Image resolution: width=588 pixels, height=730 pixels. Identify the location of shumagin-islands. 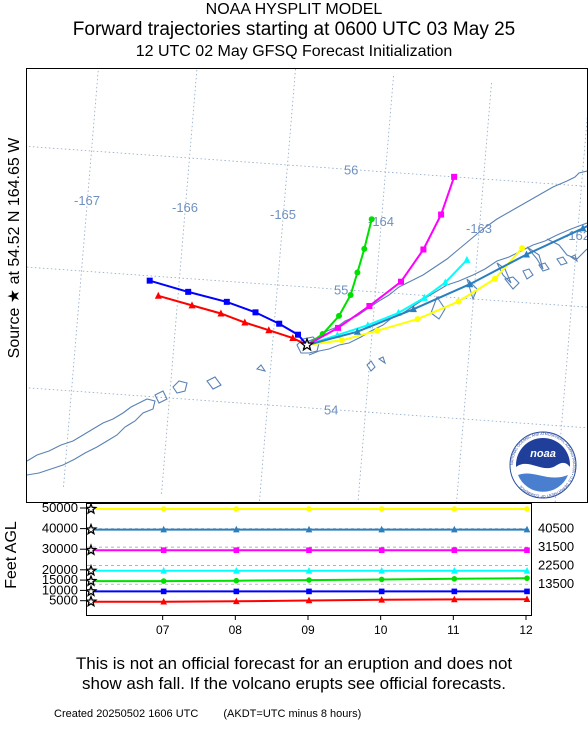
(541, 272).